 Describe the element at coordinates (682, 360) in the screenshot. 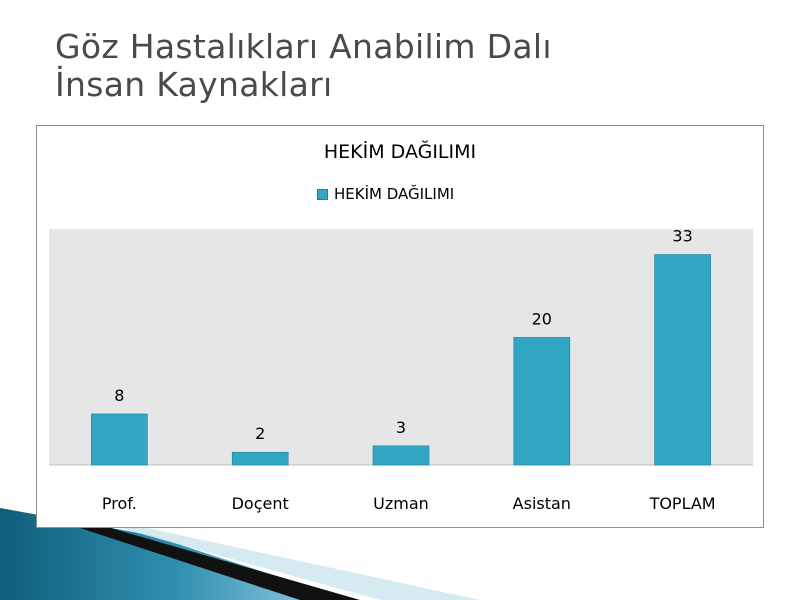

I see `bar-toplam` at that location.